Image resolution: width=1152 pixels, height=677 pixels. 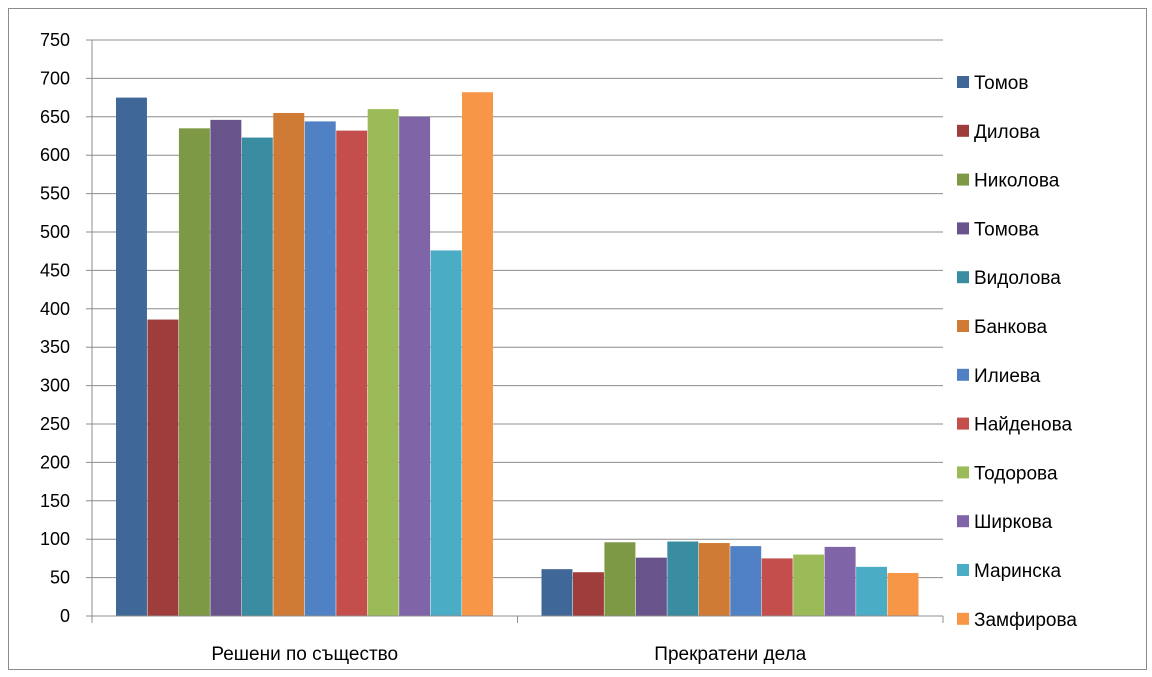 What do you see at coordinates (1017, 278) in the screenshot?
I see `legend-label: Видолова` at bounding box center [1017, 278].